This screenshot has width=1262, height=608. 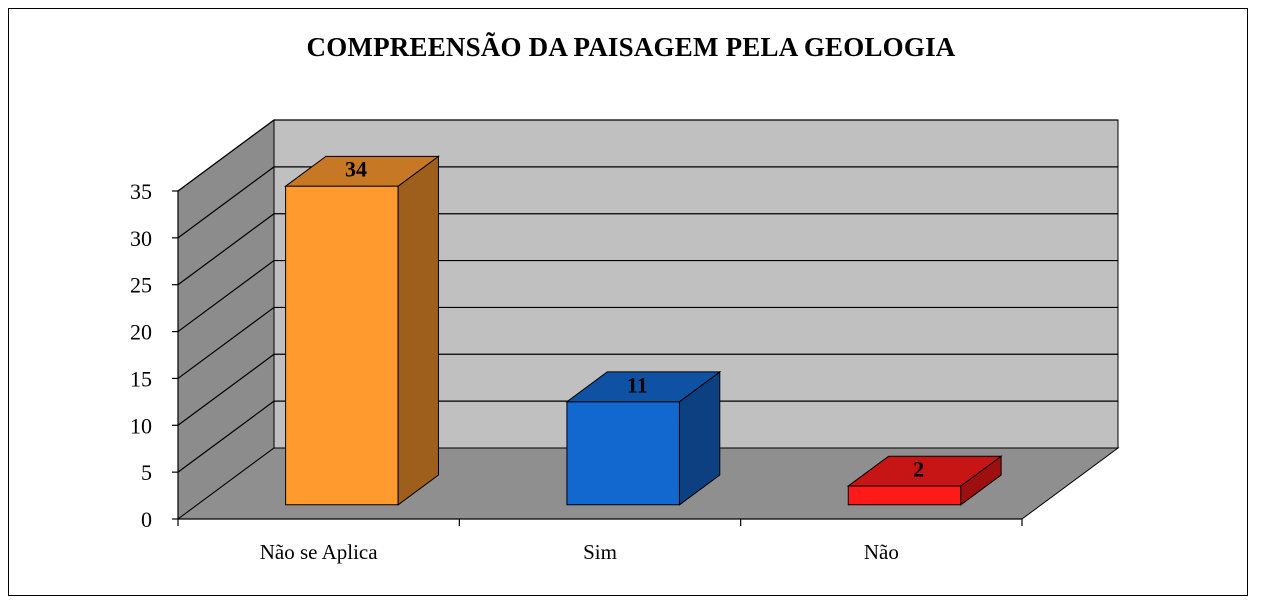 What do you see at coordinates (141, 355) in the screenshot?
I see `y-tick-labels: 0 5 10 15 20 25 30 35` at bounding box center [141, 355].